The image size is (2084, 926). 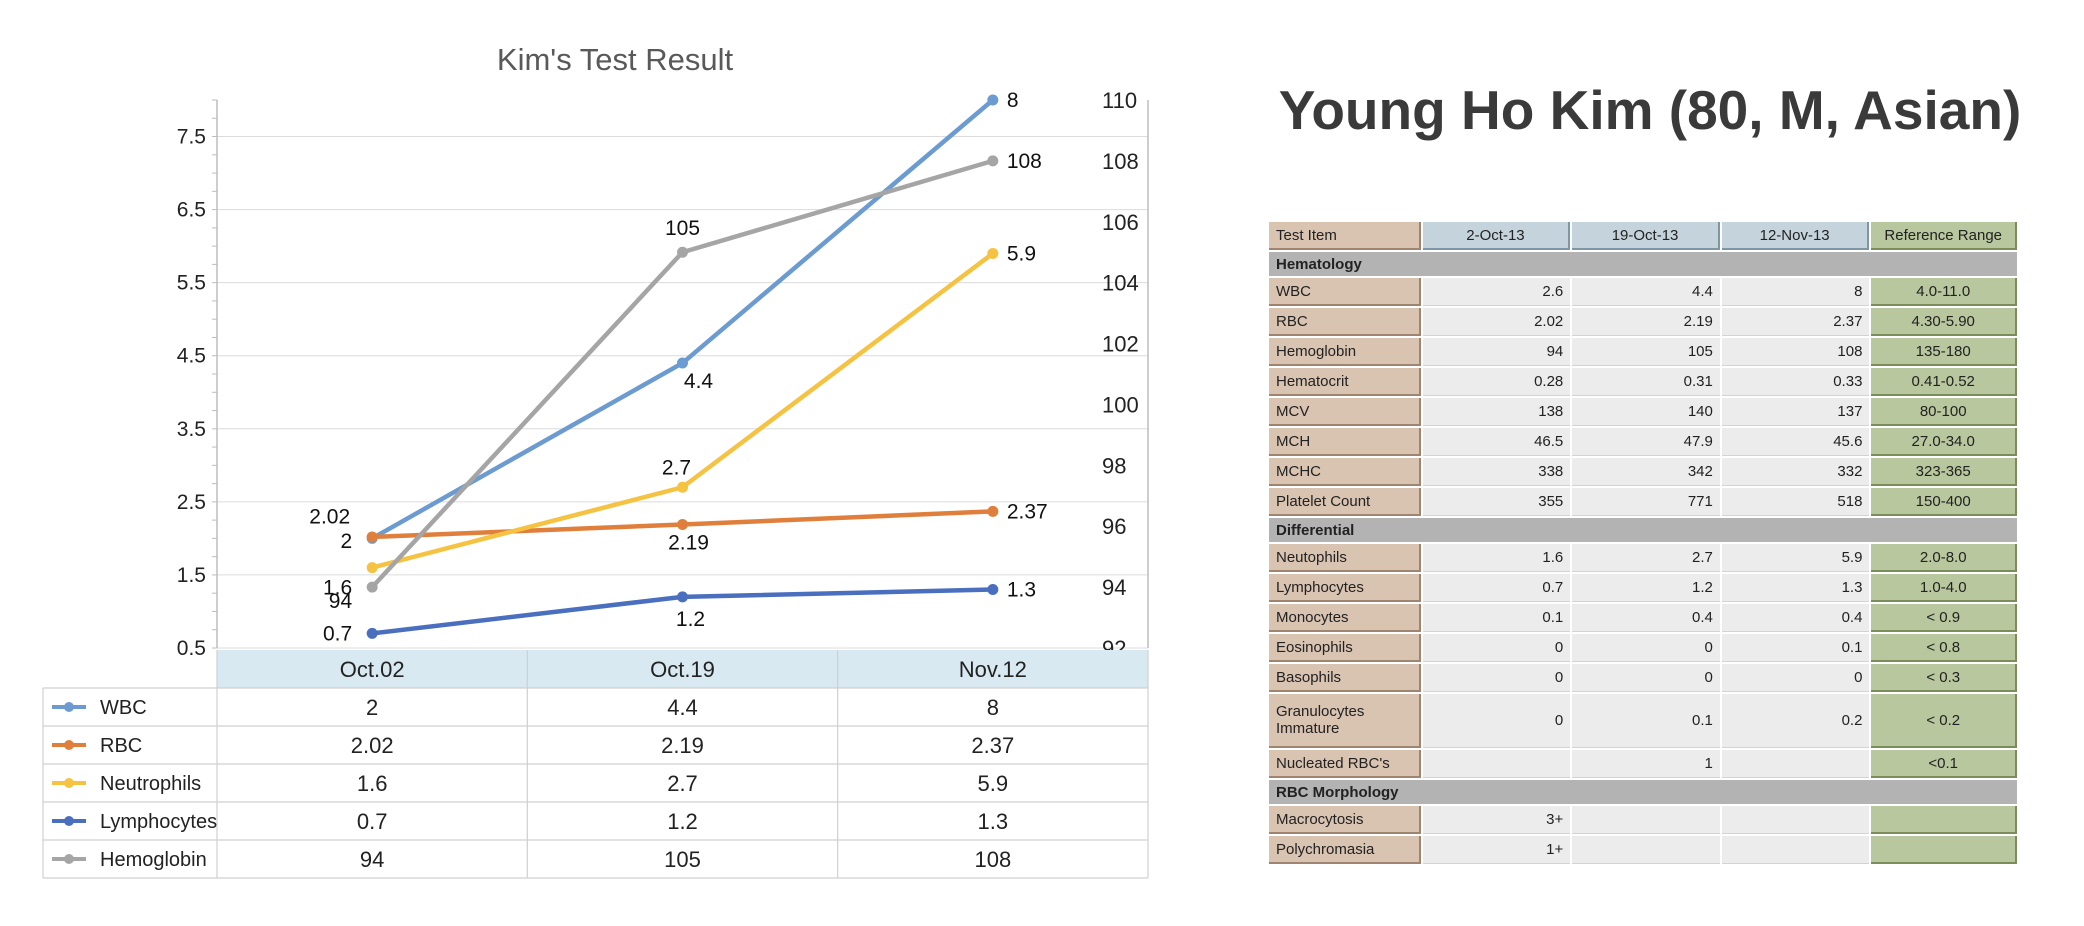 I want to click on value-cell-date-2: 0.4, so click(x=1646, y=618).